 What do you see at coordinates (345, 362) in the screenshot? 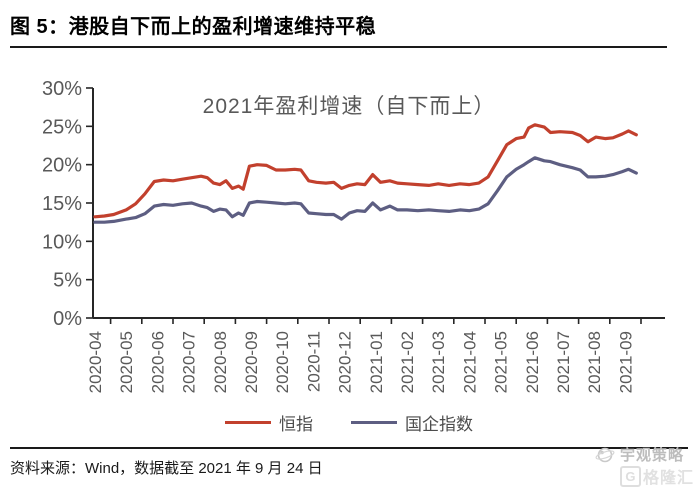
I see `x-axis-label: 2020-12` at bounding box center [345, 362].